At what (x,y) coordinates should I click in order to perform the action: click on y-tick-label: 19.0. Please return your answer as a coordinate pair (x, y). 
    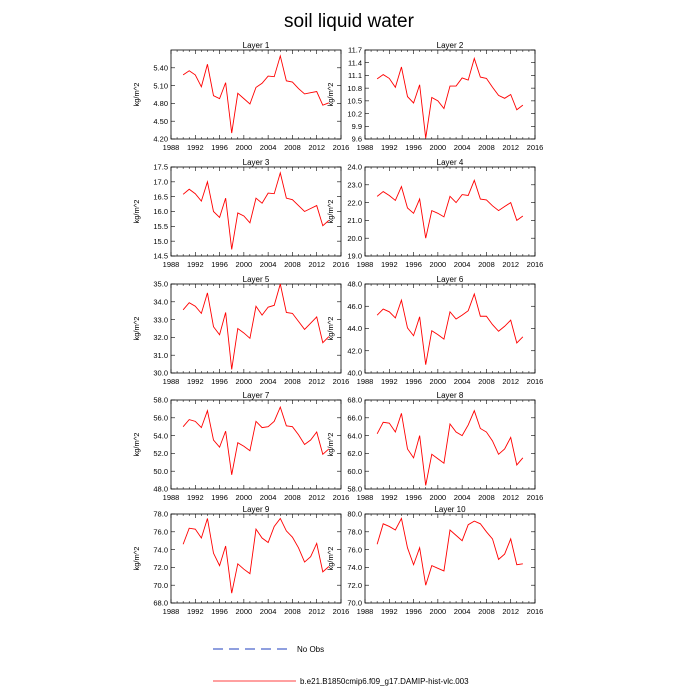
    Looking at the image, I should click on (354, 256).